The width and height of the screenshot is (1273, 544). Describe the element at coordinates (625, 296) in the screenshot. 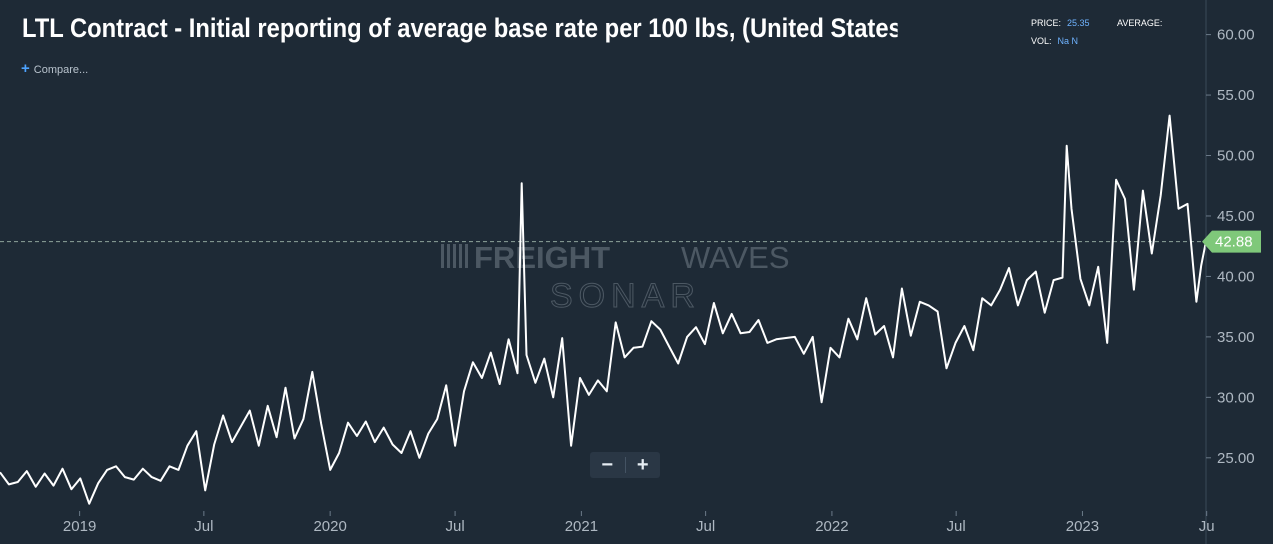

I see `watermark-sonar: SONAR` at that location.